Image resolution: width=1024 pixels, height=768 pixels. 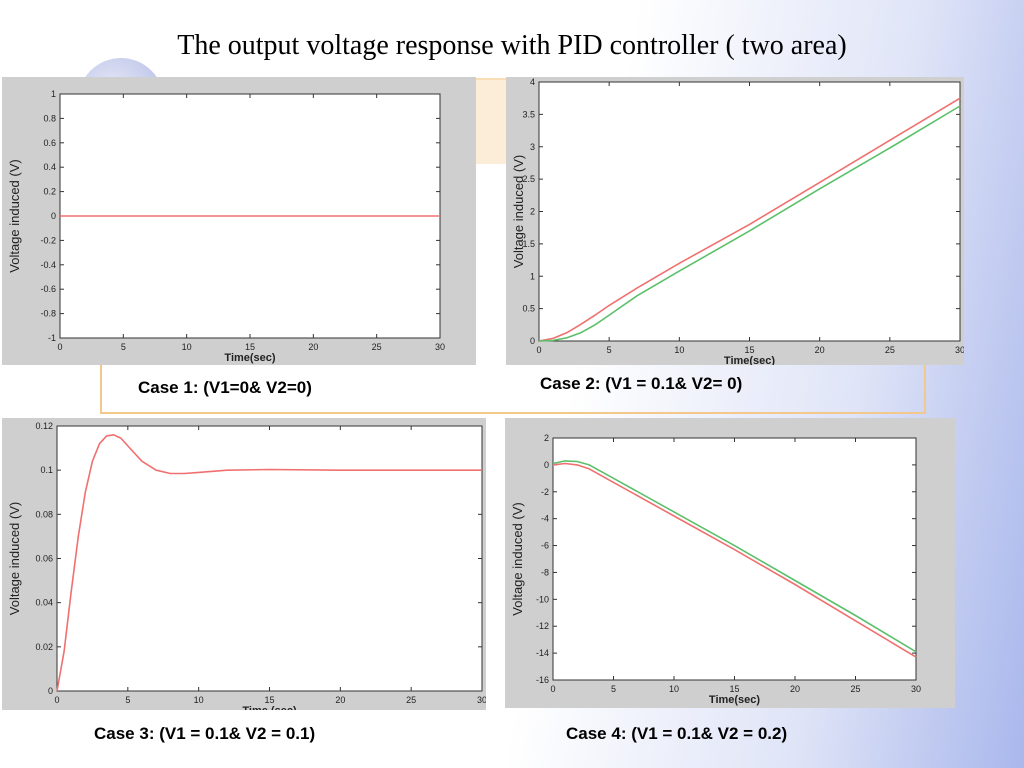 I want to click on y-tick-label: 0.1, so click(x=46, y=470).